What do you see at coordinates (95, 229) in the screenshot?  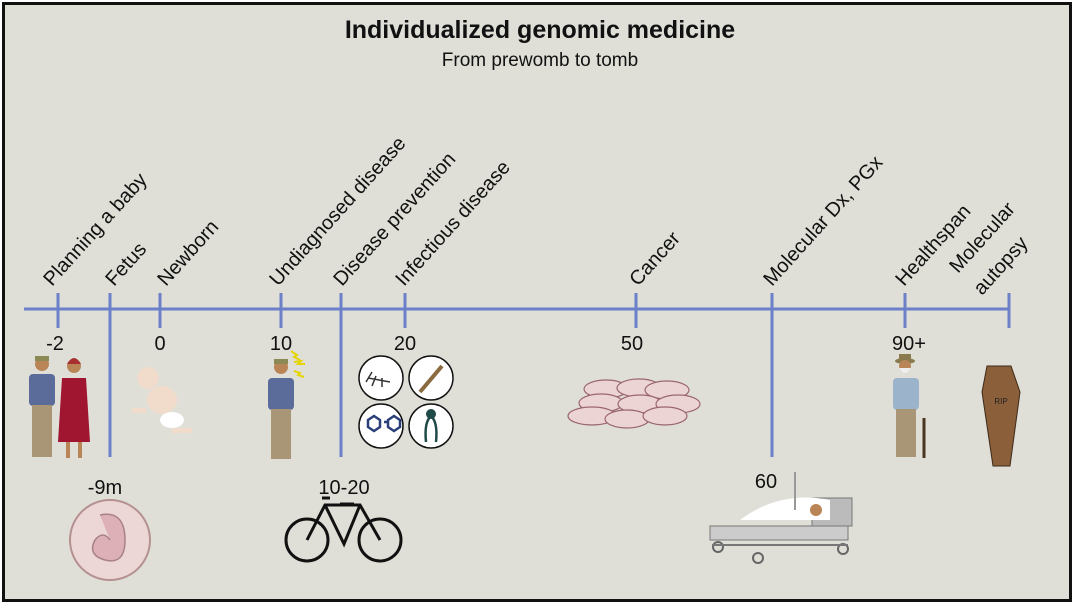 I see `stage-label: Planning a baby` at bounding box center [95, 229].